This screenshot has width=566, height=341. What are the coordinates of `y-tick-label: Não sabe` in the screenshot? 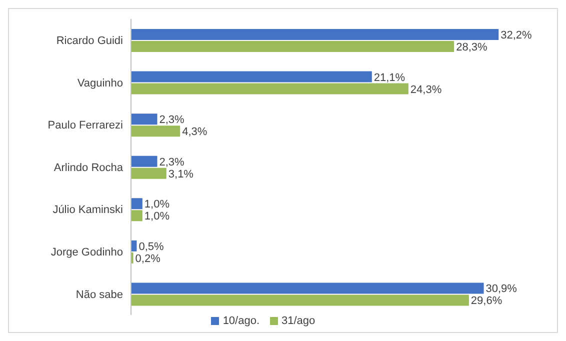 It's located at (99, 294).